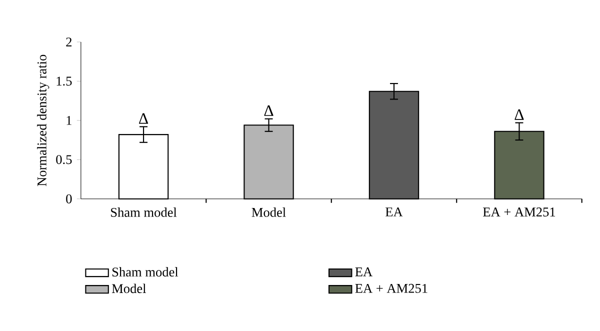  I want to click on x-tick-label: EA, so click(394, 212).